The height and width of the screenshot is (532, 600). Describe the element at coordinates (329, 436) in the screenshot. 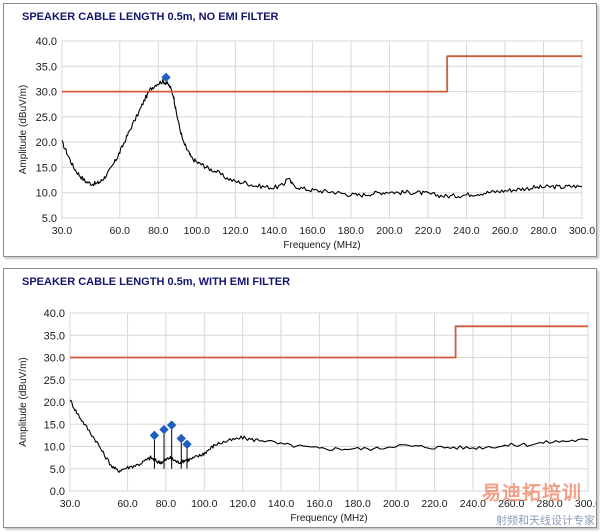

I see `measured-line` at that location.